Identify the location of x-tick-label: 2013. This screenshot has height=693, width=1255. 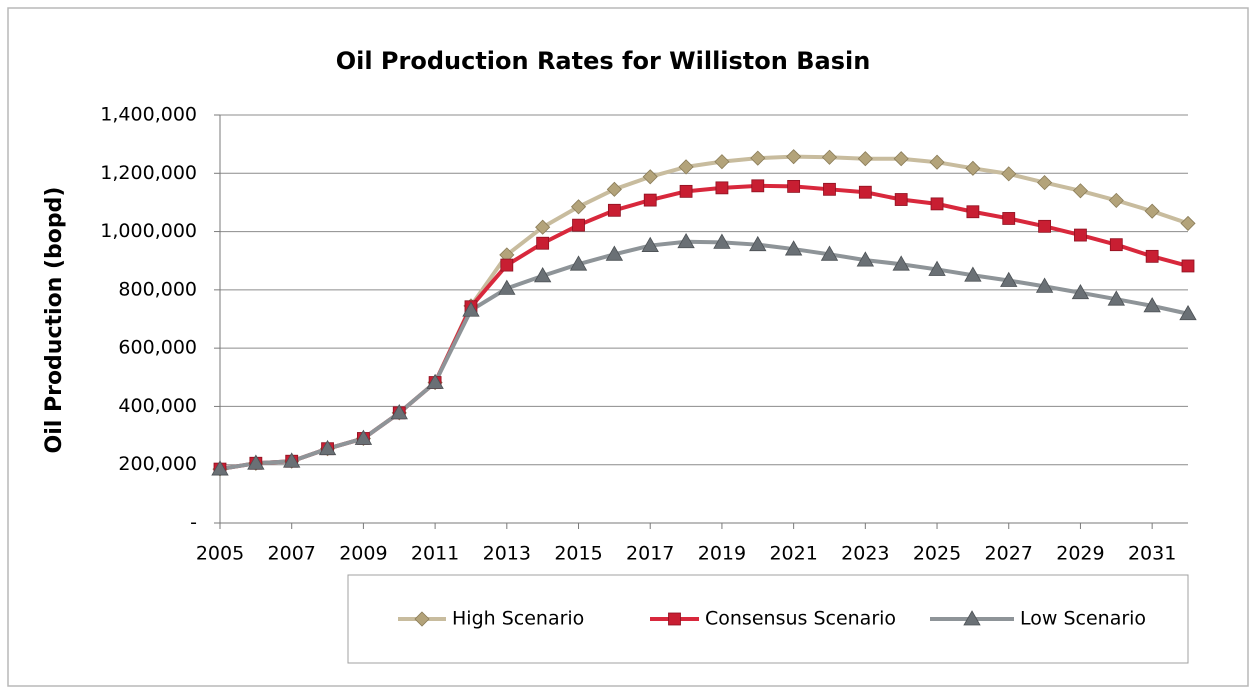
(507, 554).